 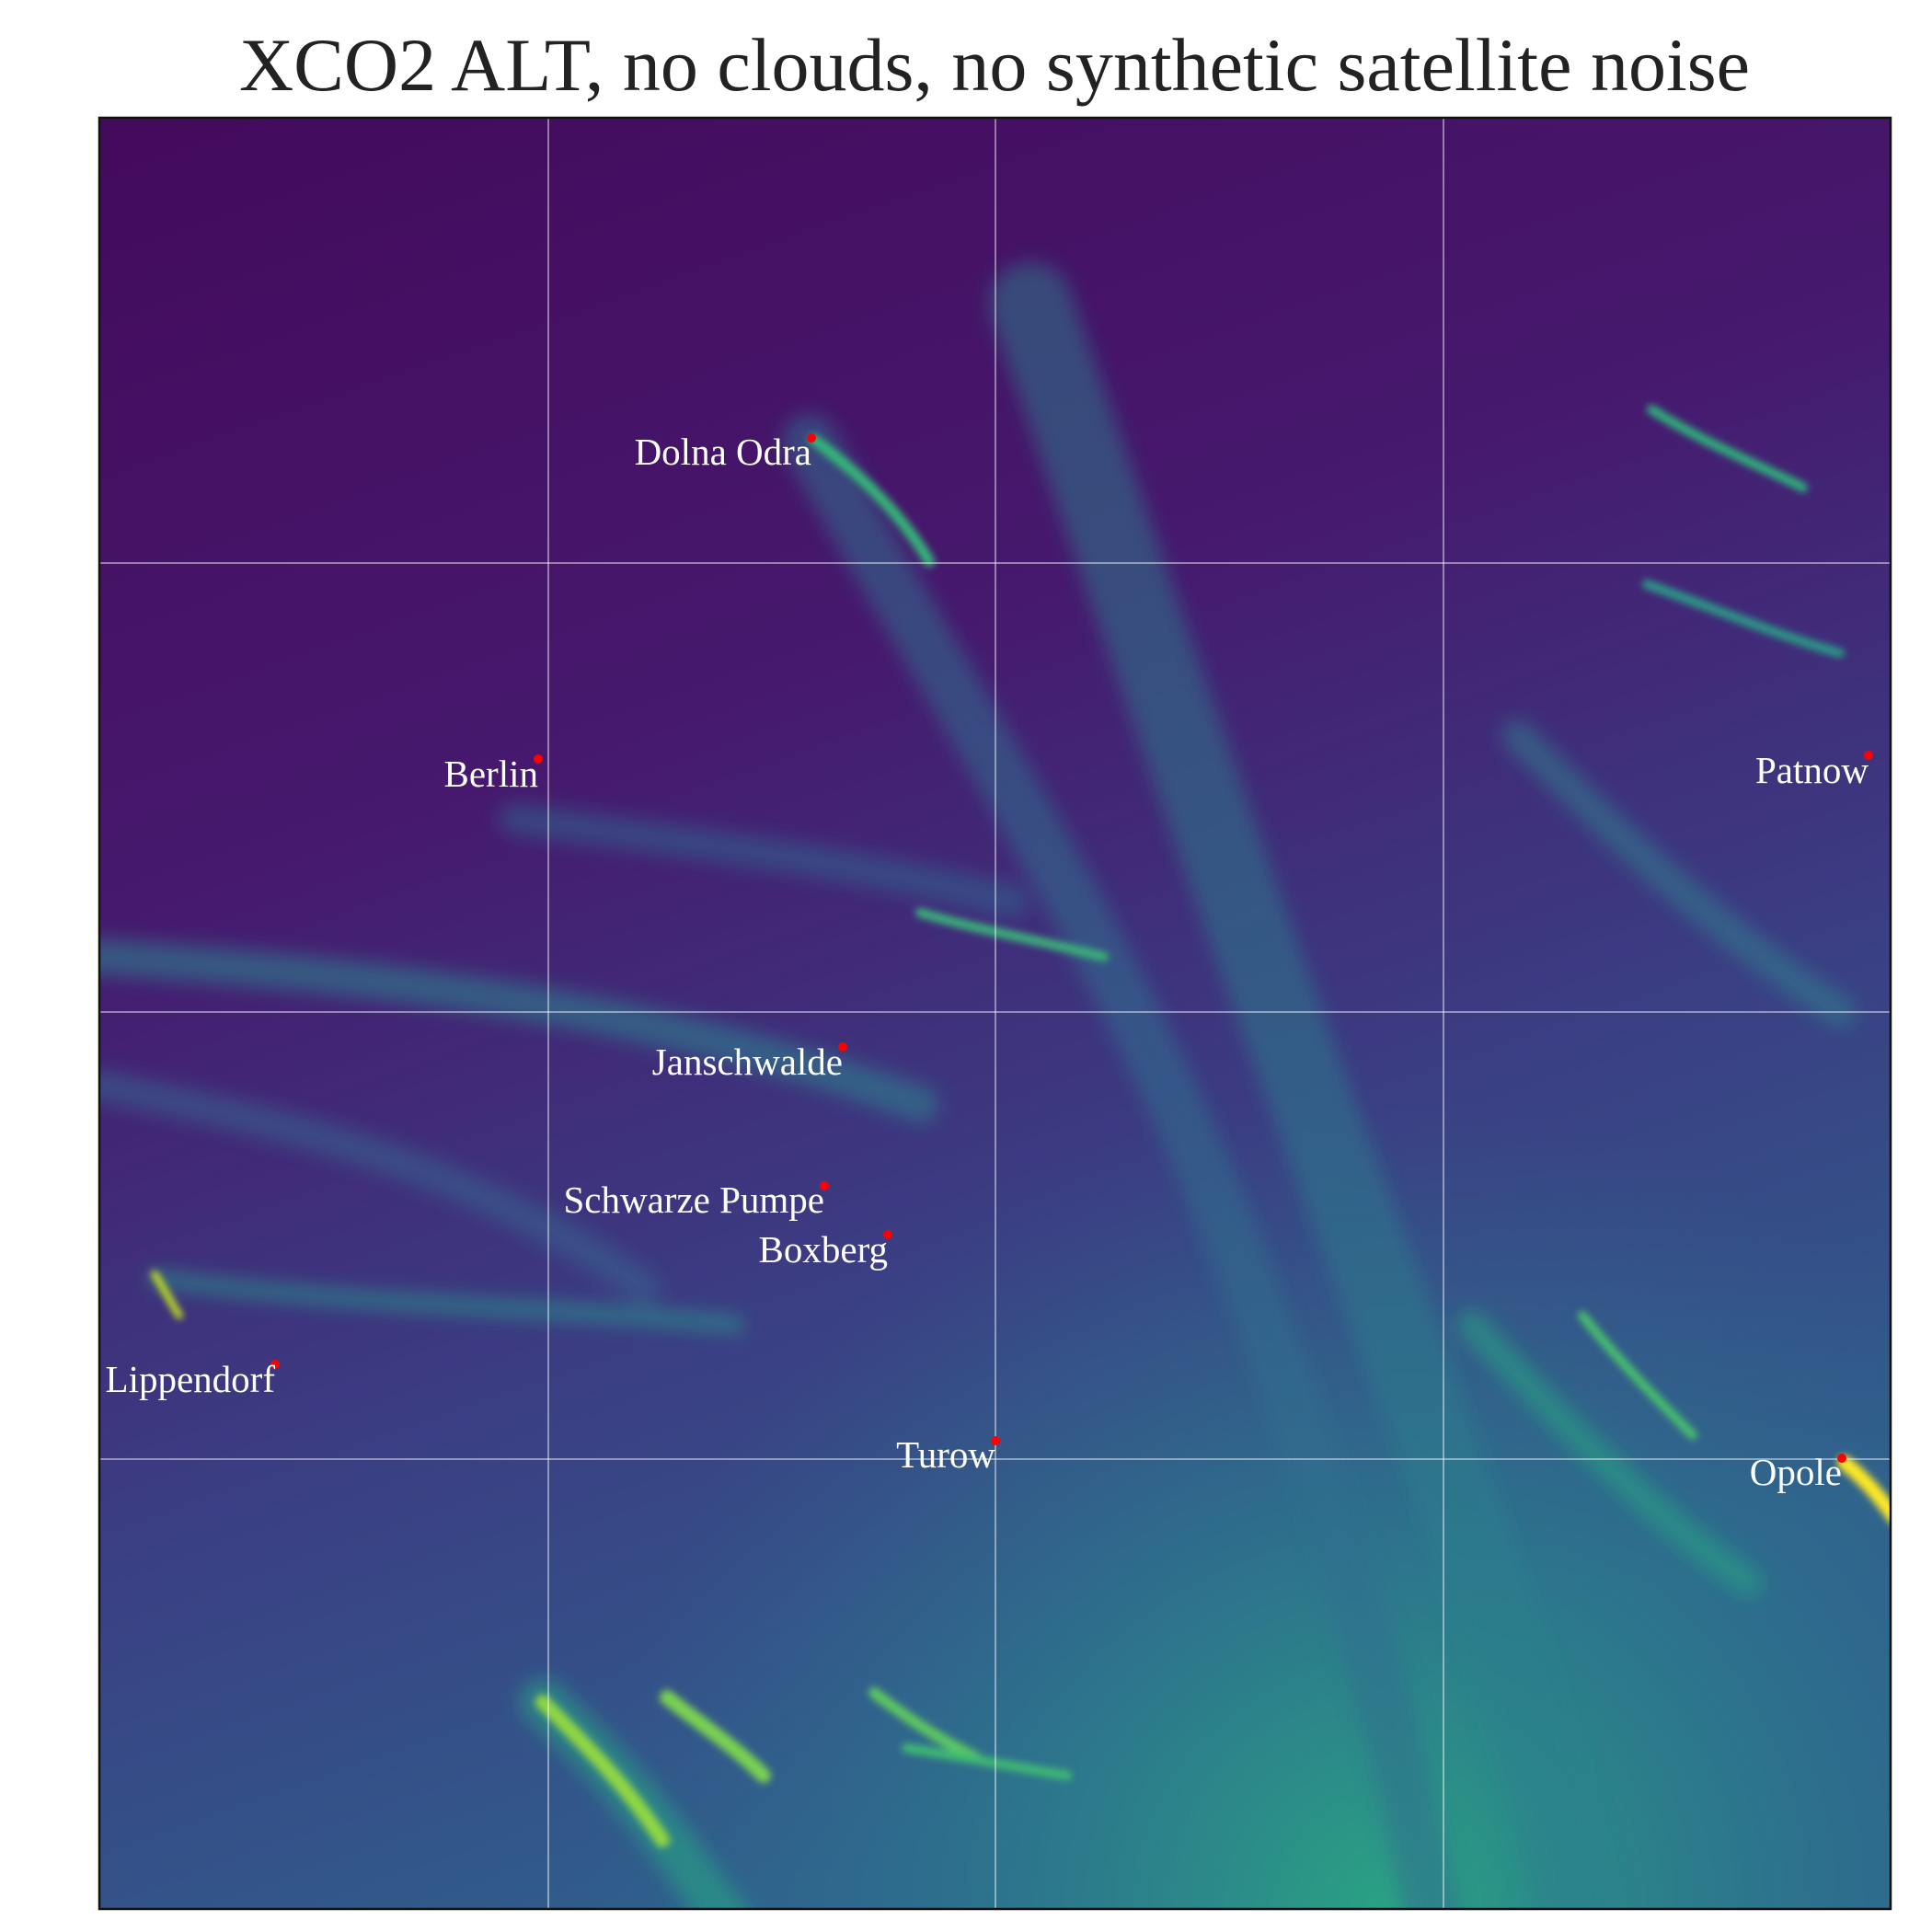 I want to click on site-label: Turow, so click(x=945, y=1454).